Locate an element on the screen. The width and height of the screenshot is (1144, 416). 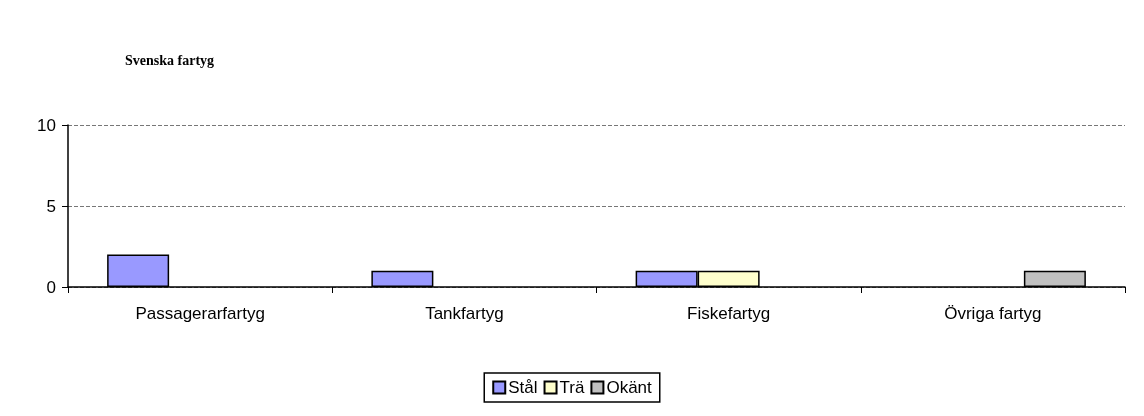
y-tick-label: 10 is located at coordinates (46, 125).